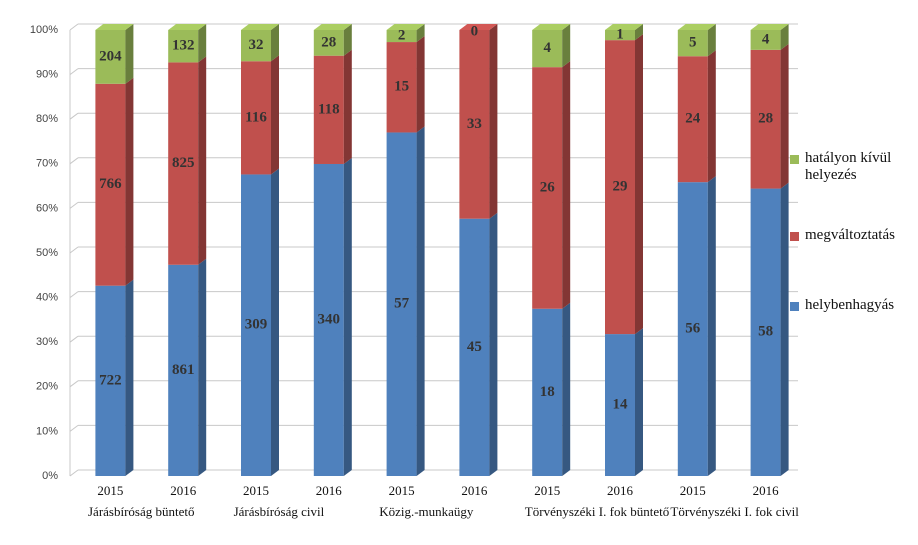 This screenshot has width=918, height=545. Describe the element at coordinates (426, 511) in the screenshot. I see `group-label: Közig.-munkaügy` at that location.